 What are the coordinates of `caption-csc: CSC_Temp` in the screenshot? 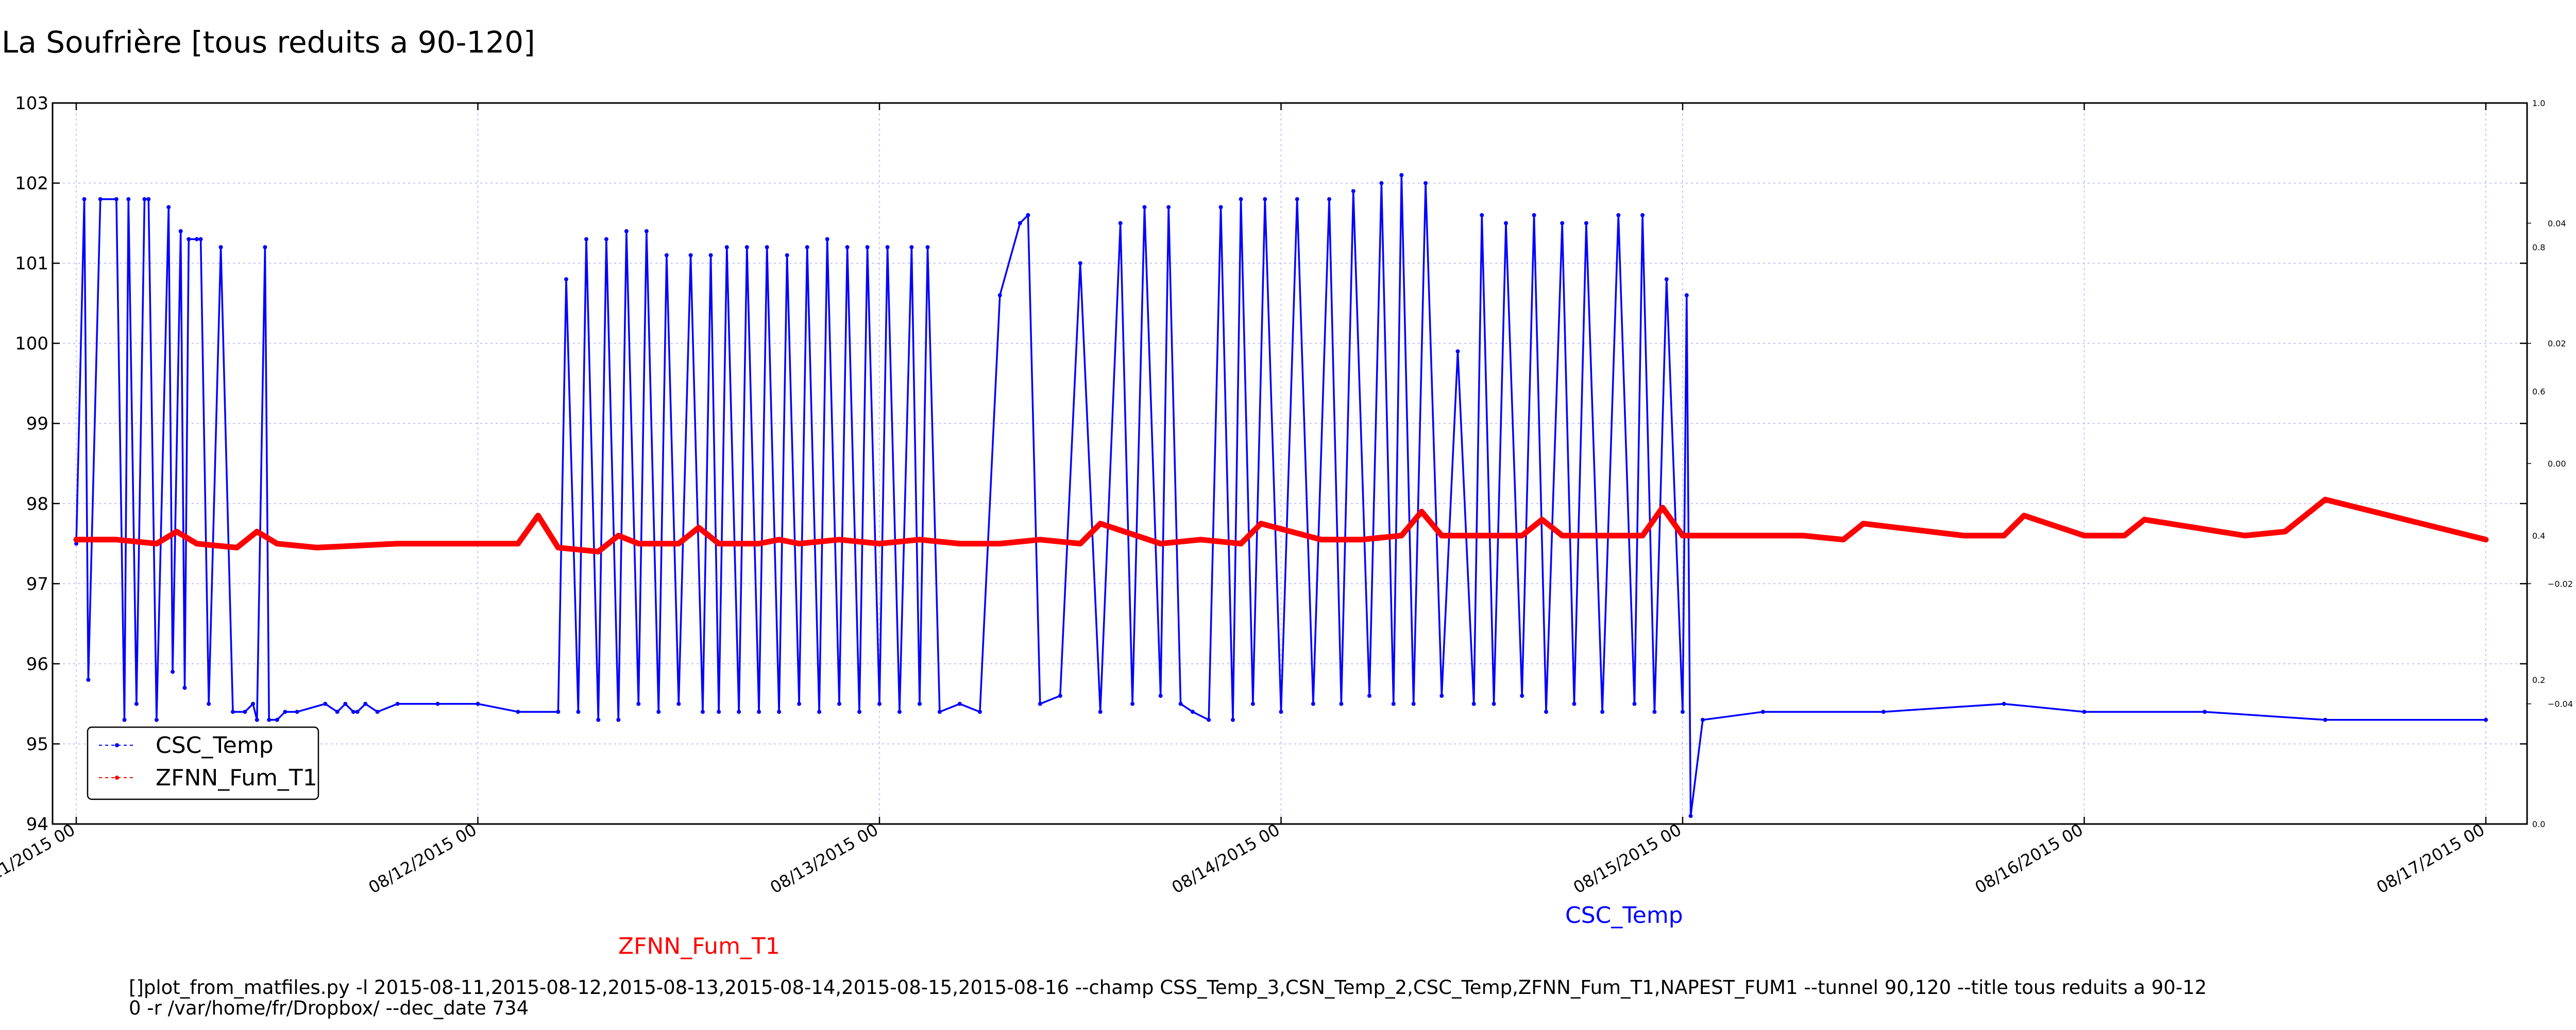 It's located at (1624, 915).